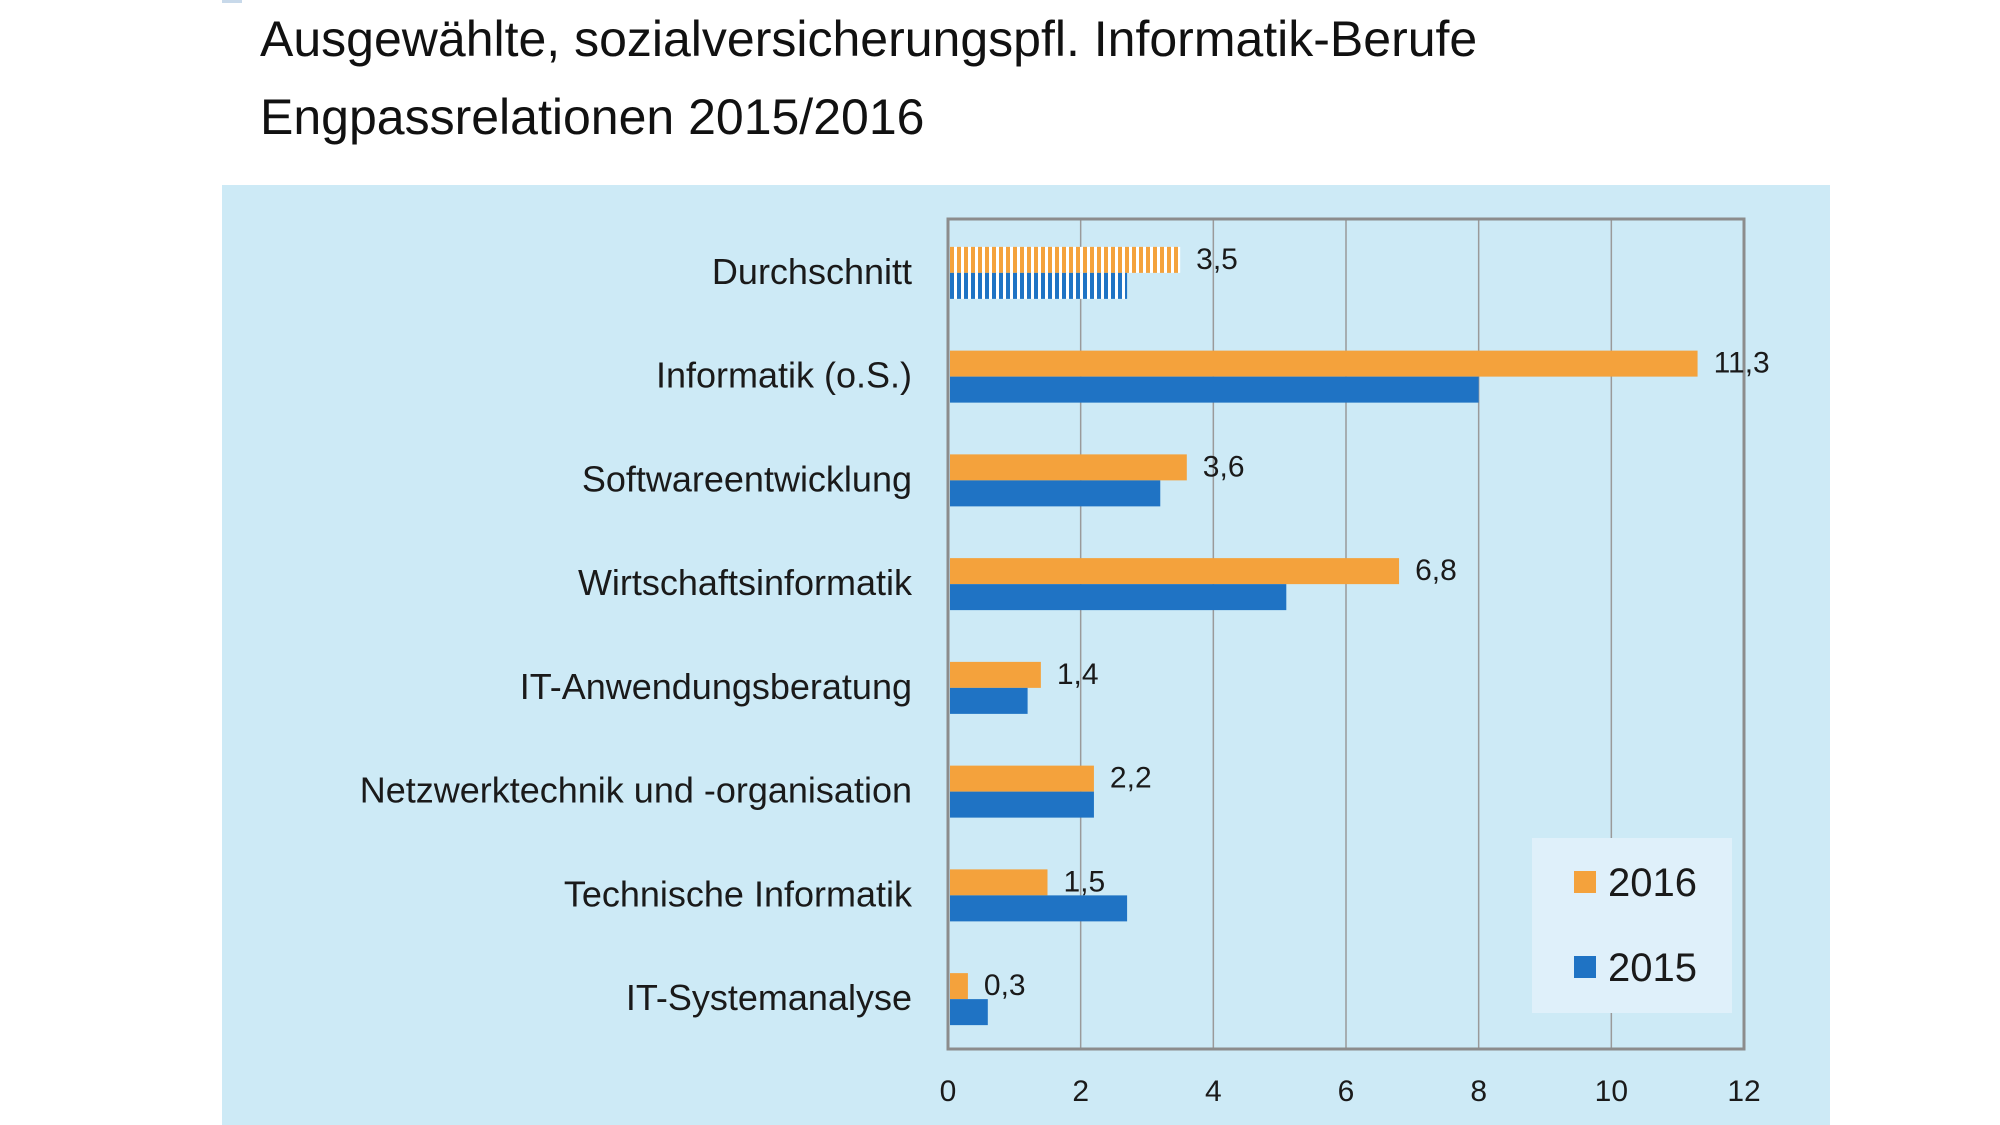  I want to click on legend-label-2016: 2016, so click(1652, 883).